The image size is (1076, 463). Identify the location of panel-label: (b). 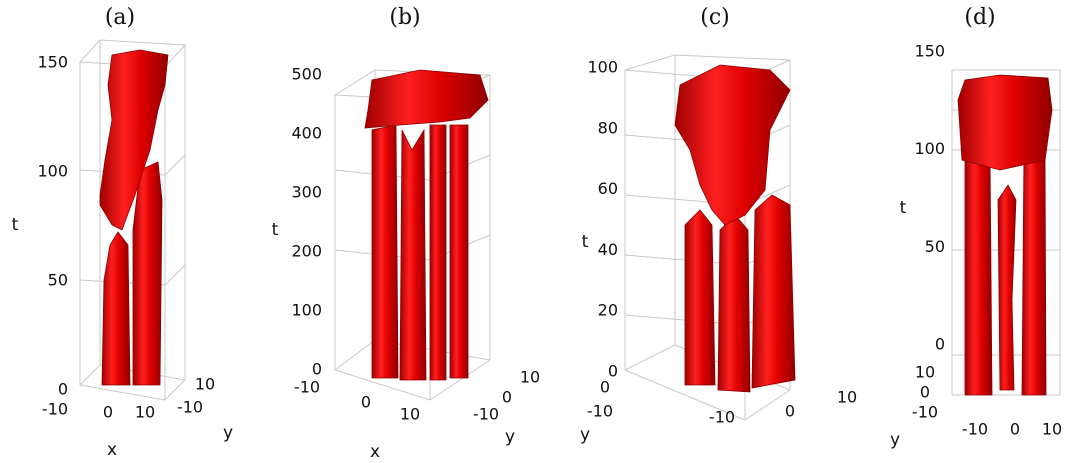
(404, 17).